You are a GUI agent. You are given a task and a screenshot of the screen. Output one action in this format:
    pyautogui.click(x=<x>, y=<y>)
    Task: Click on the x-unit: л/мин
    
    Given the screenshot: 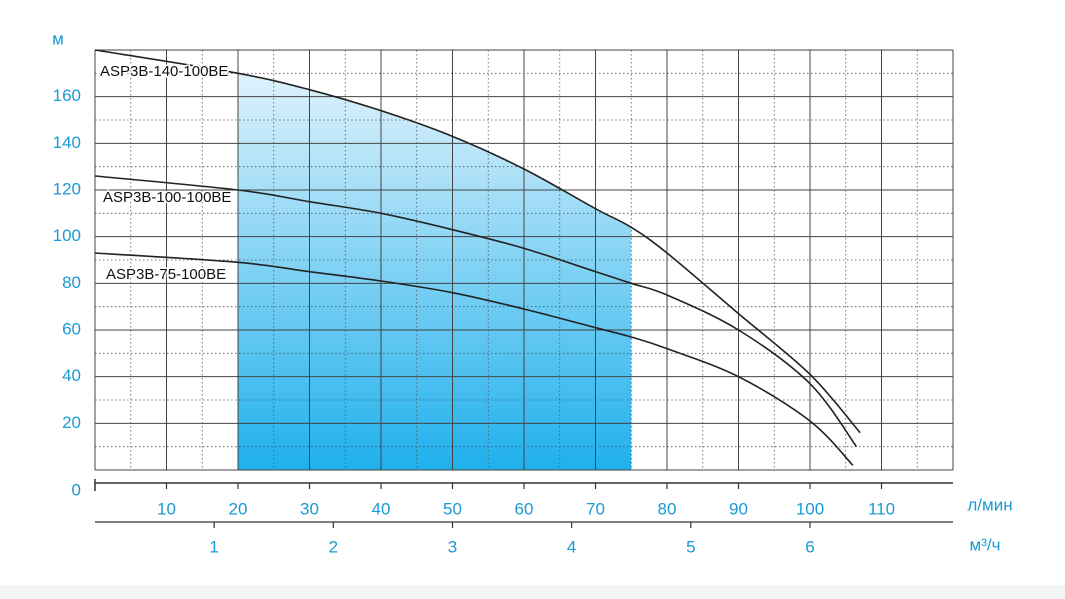 What is the action you would take?
    pyautogui.click(x=989, y=504)
    